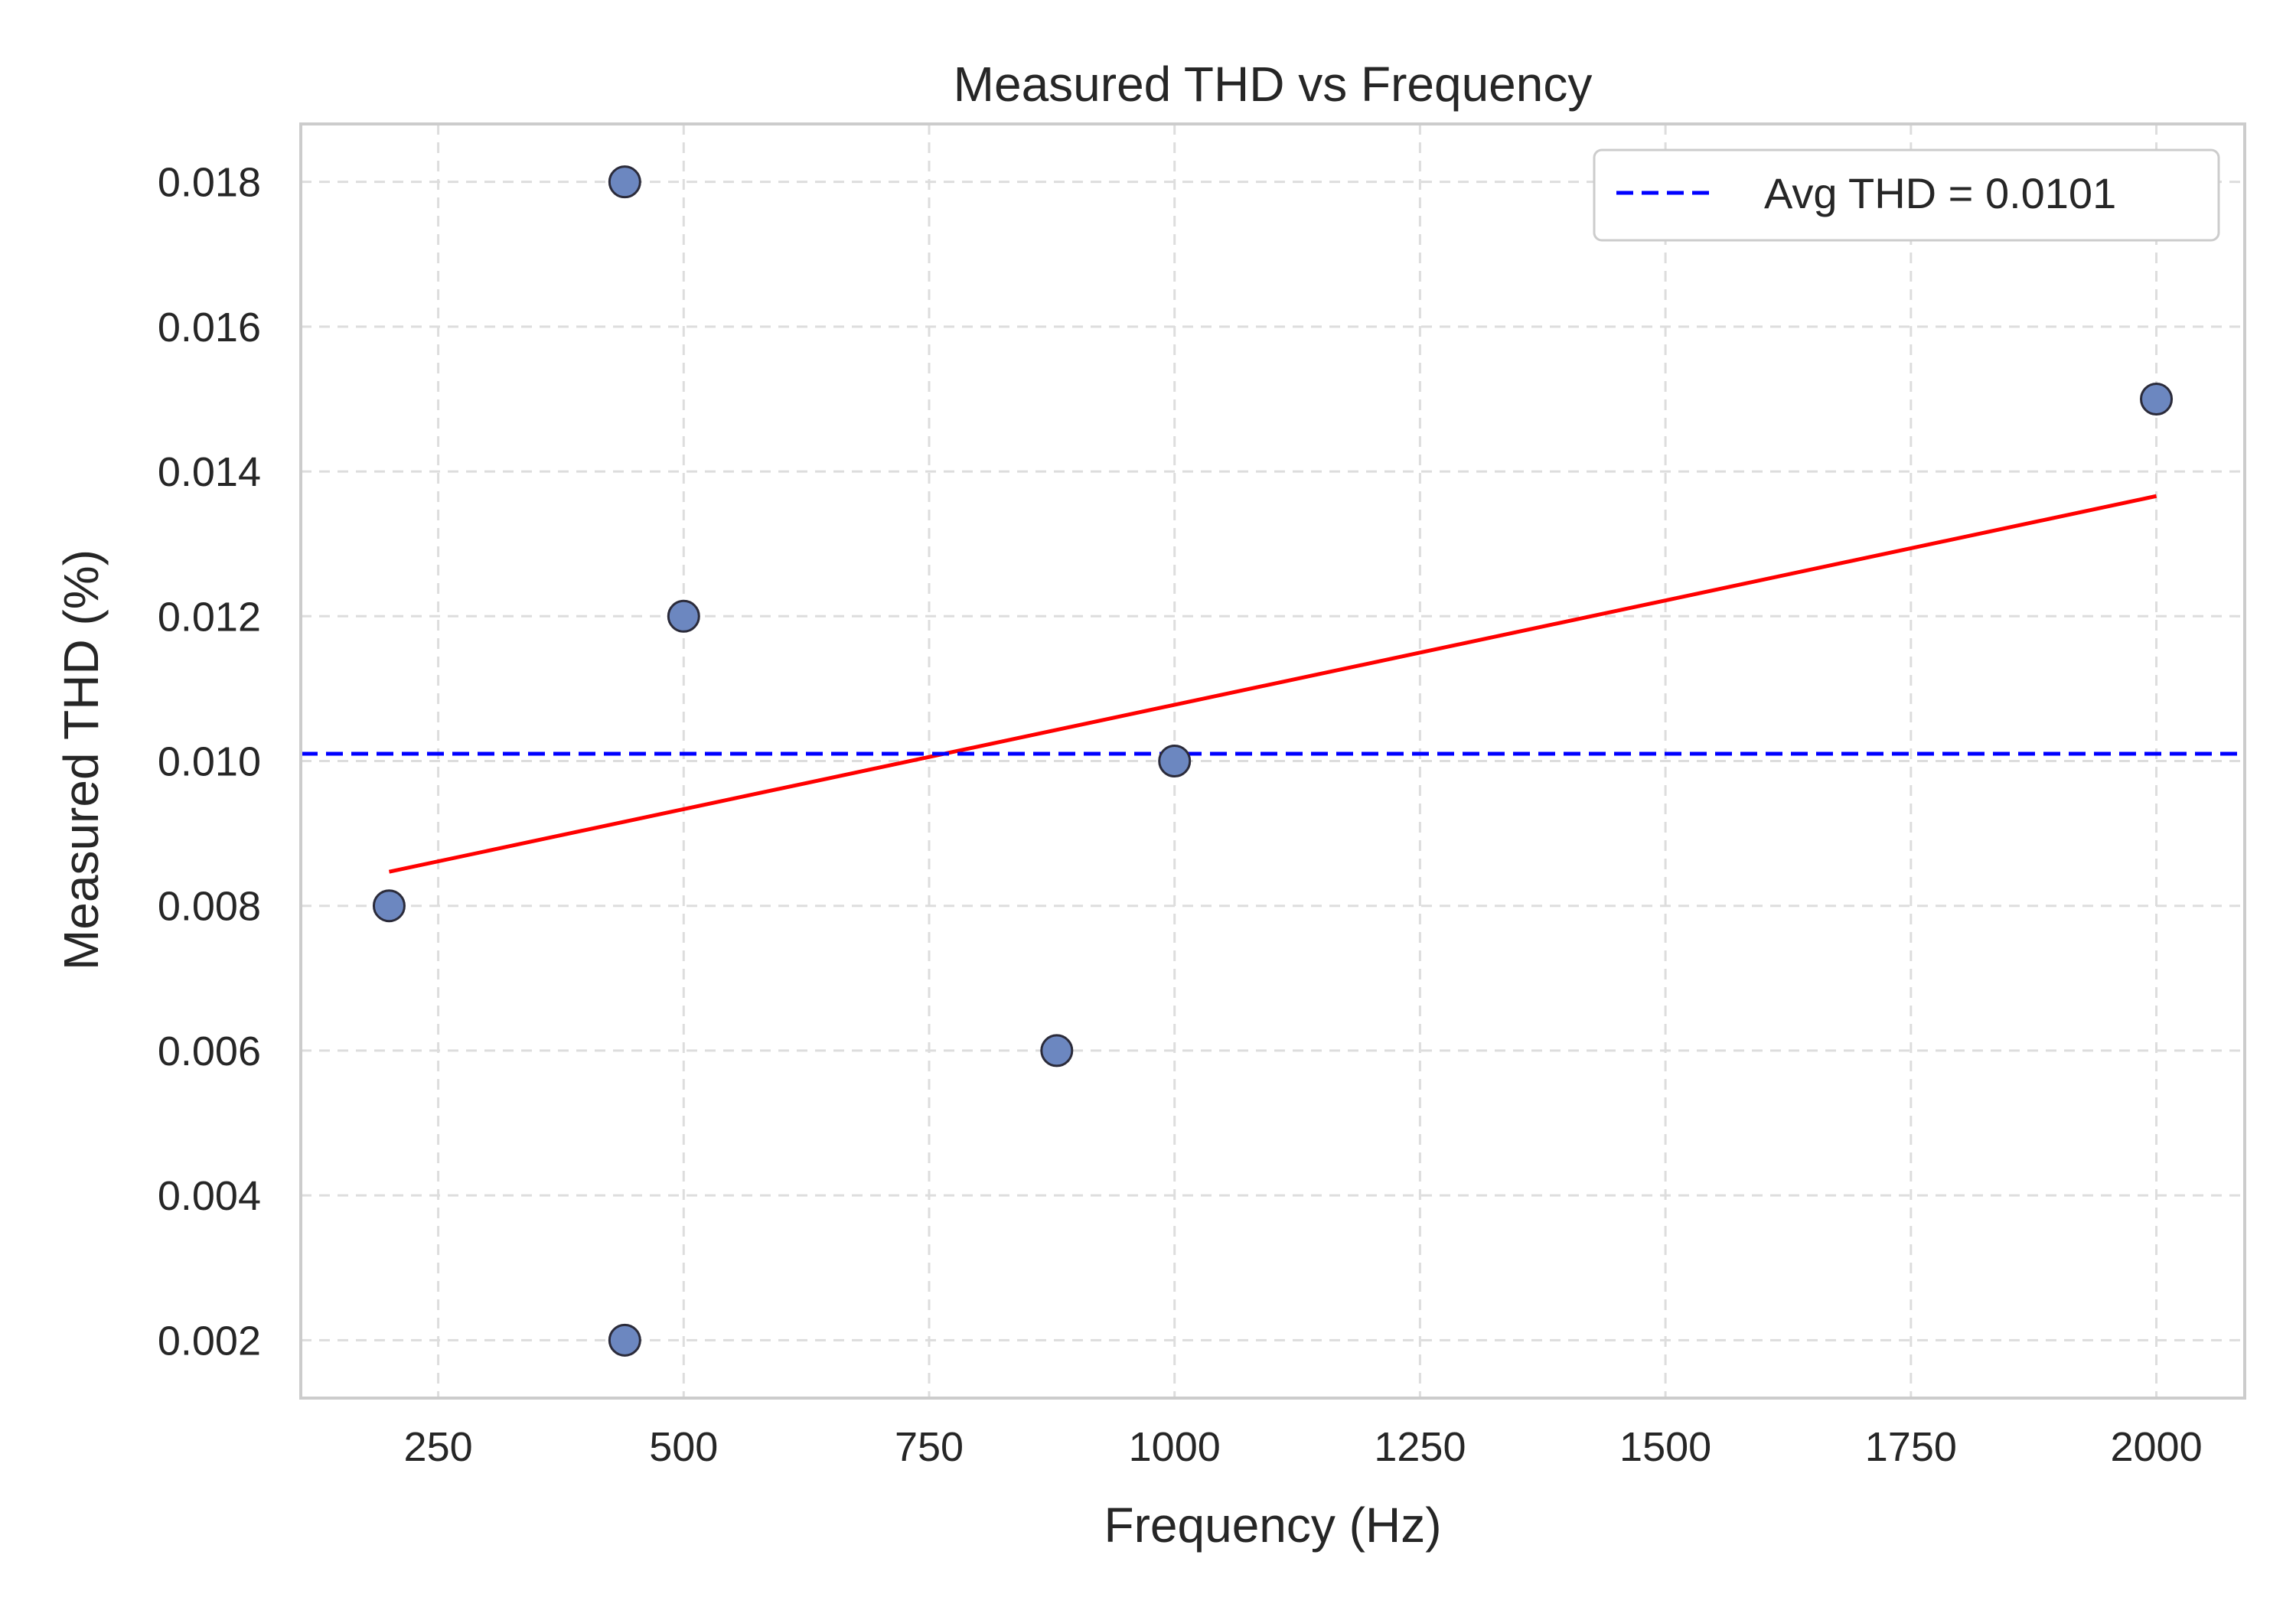  What do you see at coordinates (929, 1447) in the screenshot?
I see `x-tick-label: 750` at bounding box center [929, 1447].